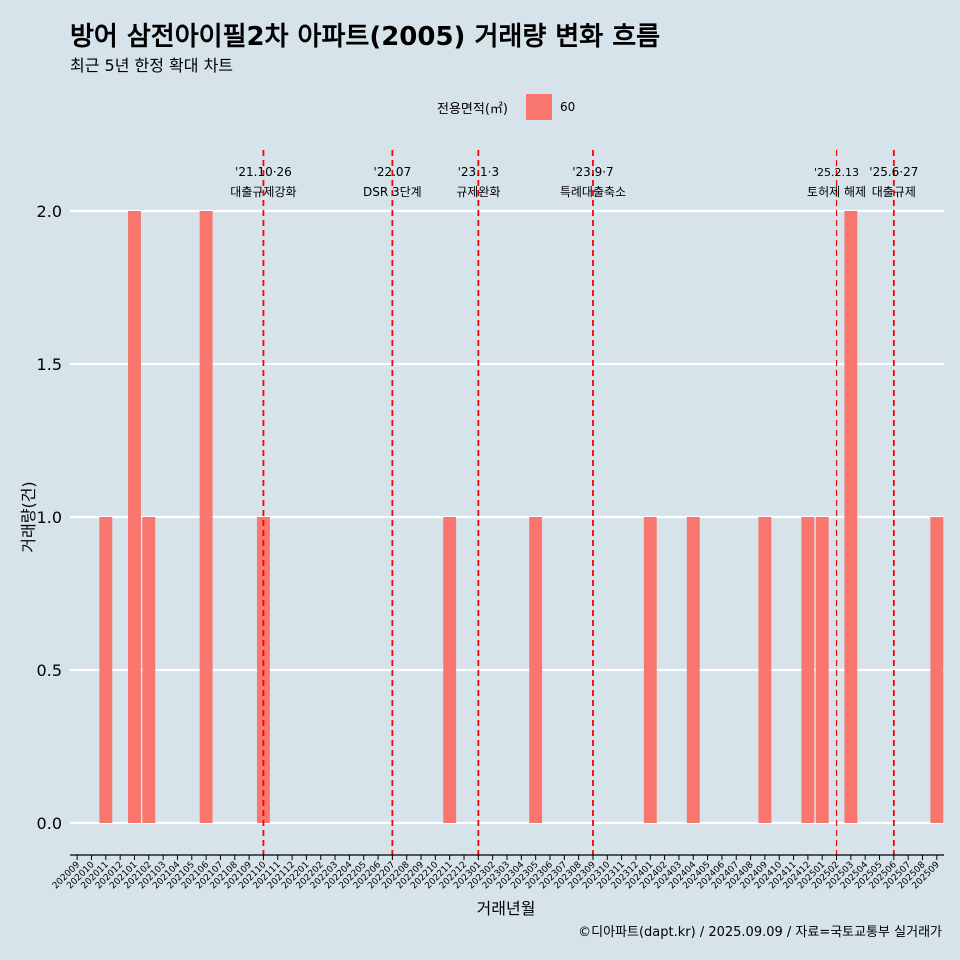  What do you see at coordinates (593, 192) in the screenshot?
I see `event-label: 특례대출축소` at bounding box center [593, 192].